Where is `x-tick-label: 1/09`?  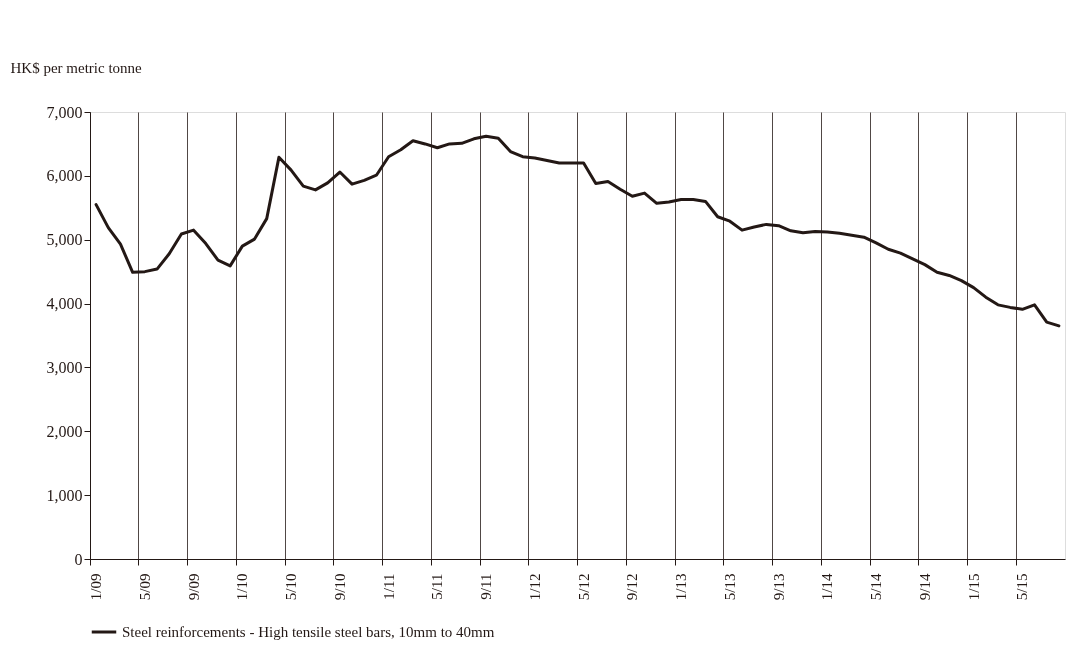 x-tick-label: 1/09 is located at coordinates (96, 587).